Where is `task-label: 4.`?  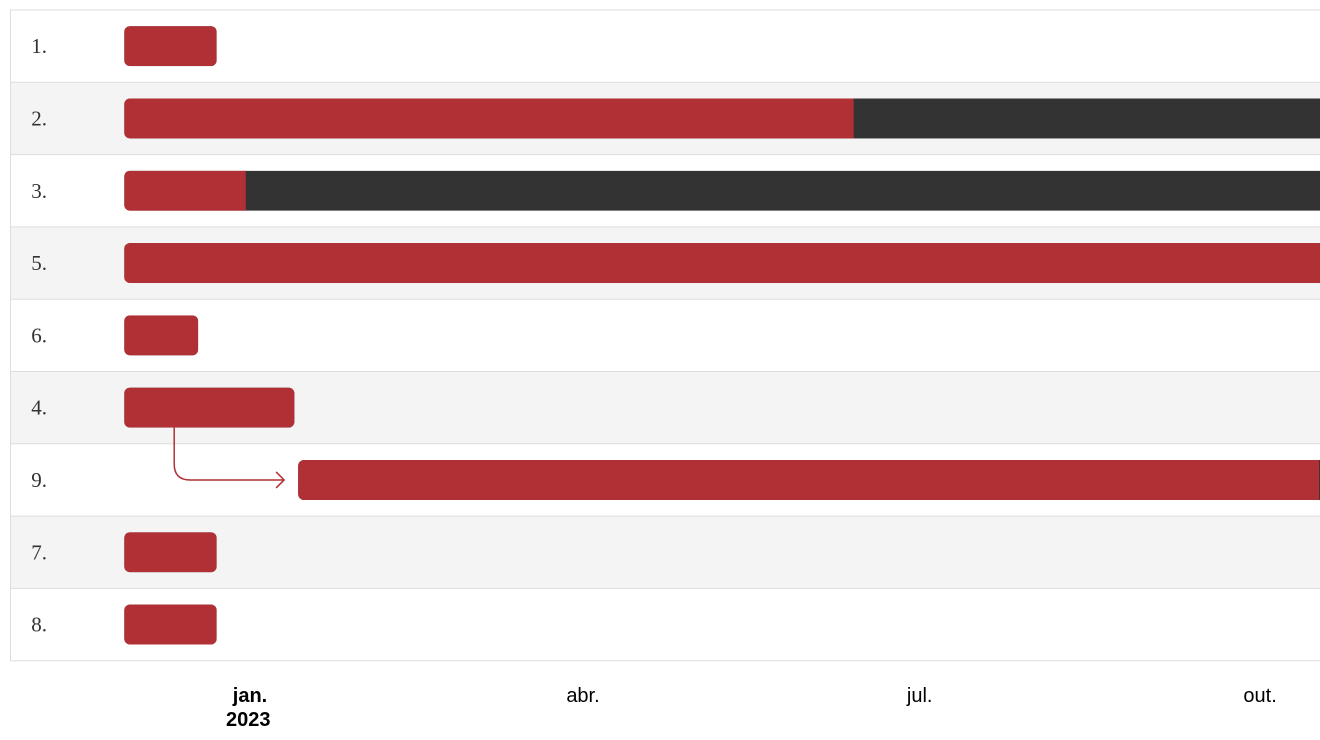
task-label: 4. is located at coordinates (39, 408).